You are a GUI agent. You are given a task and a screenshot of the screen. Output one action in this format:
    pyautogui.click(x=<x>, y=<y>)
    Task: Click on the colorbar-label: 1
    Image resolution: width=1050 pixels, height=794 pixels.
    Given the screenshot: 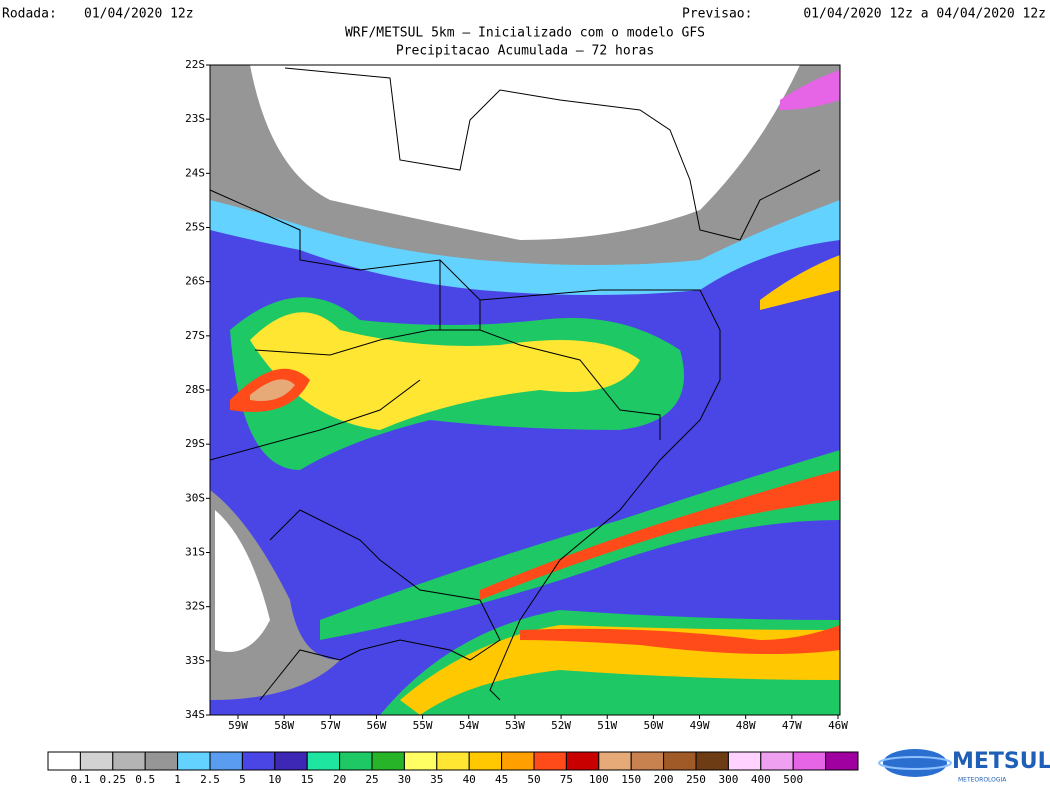 What is the action you would take?
    pyautogui.click(x=177, y=779)
    